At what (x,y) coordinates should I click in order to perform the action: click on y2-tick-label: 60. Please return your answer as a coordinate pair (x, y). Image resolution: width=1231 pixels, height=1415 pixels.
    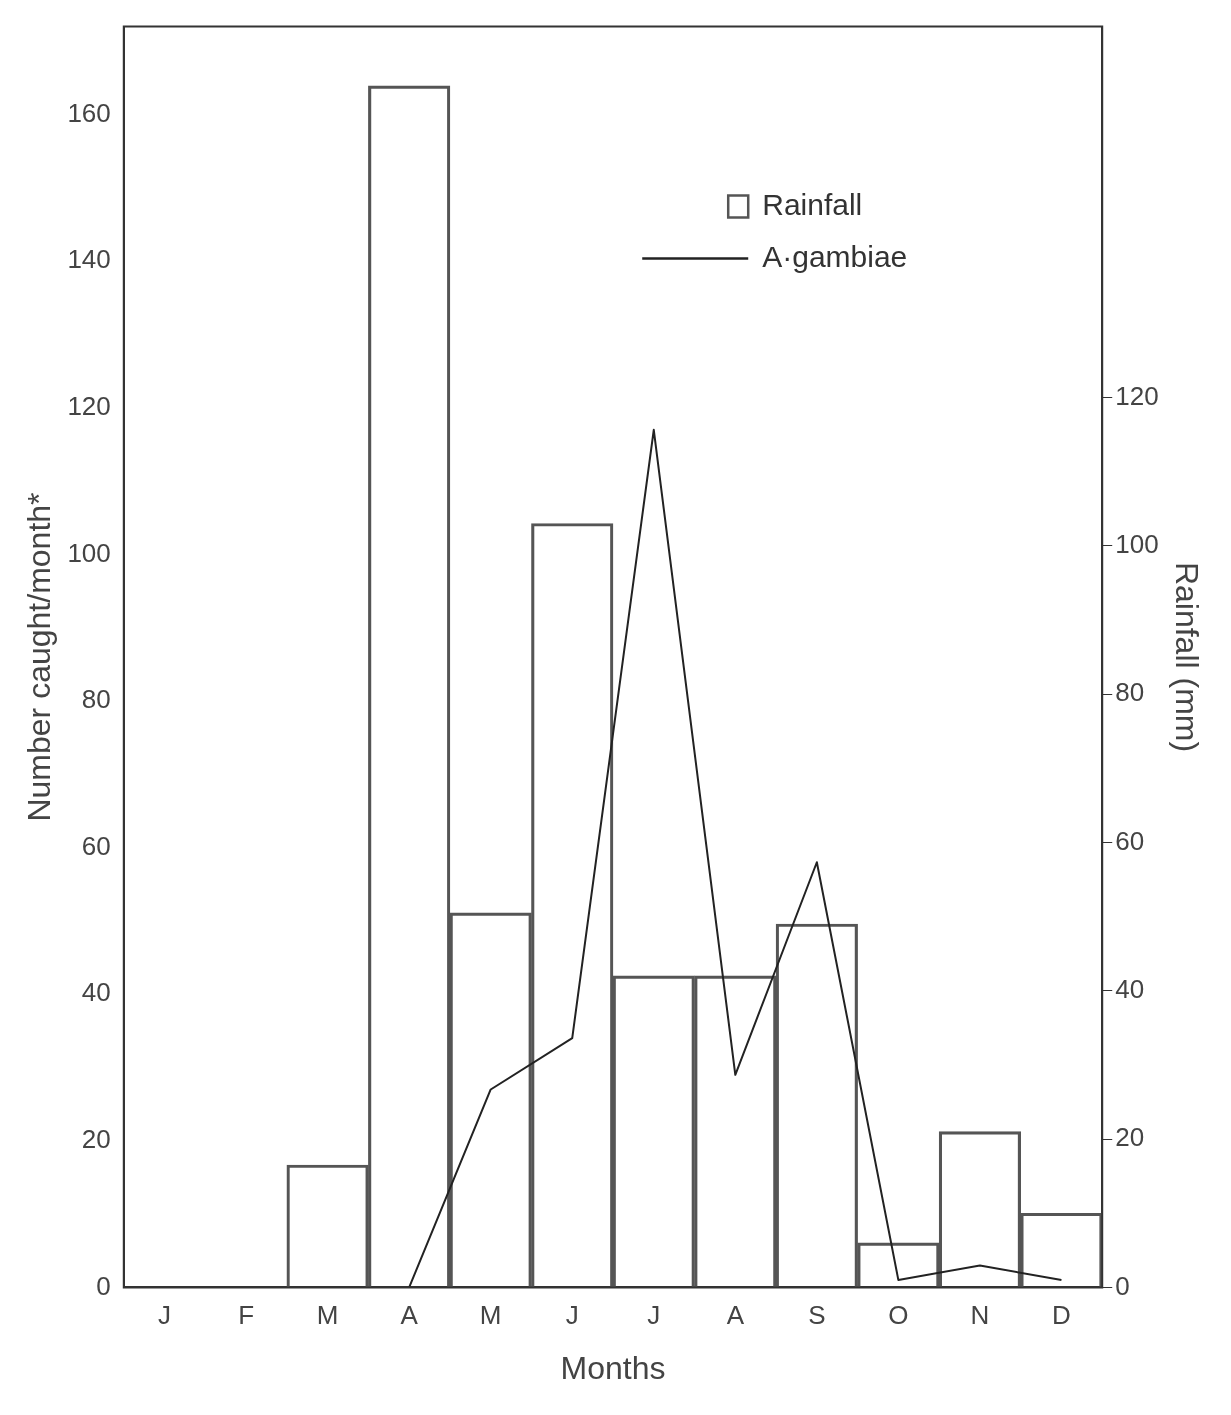
    Looking at the image, I should click on (1130, 840).